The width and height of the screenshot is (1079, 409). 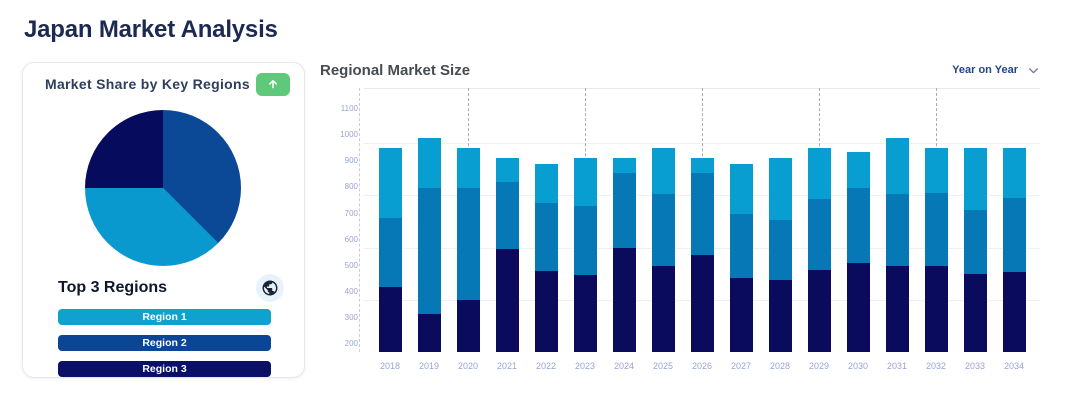 What do you see at coordinates (351, 265) in the screenshot?
I see `y-axis-tick-500: 500` at bounding box center [351, 265].